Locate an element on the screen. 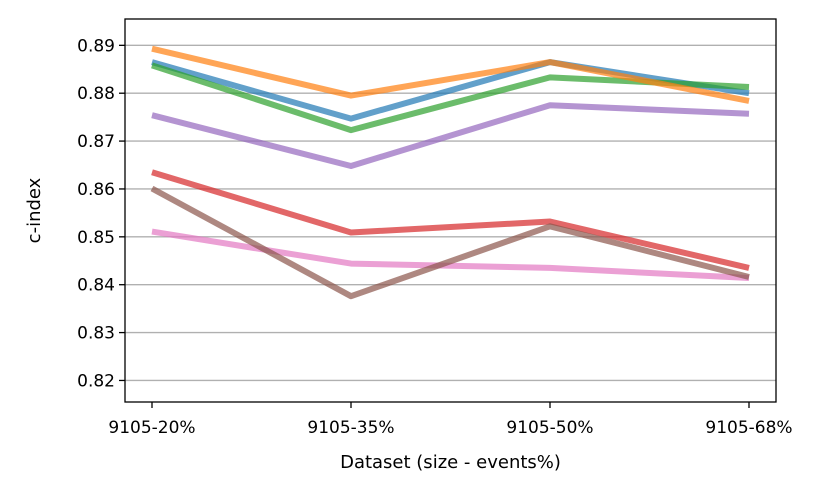 Image resolution: width=830 pixels, height=498 pixels. y-axis-label: c-index is located at coordinates (34, 210).